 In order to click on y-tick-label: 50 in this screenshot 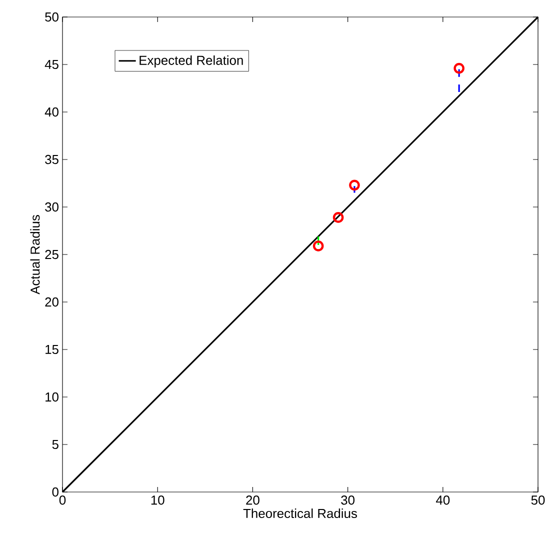, I will do `click(51, 17)`.